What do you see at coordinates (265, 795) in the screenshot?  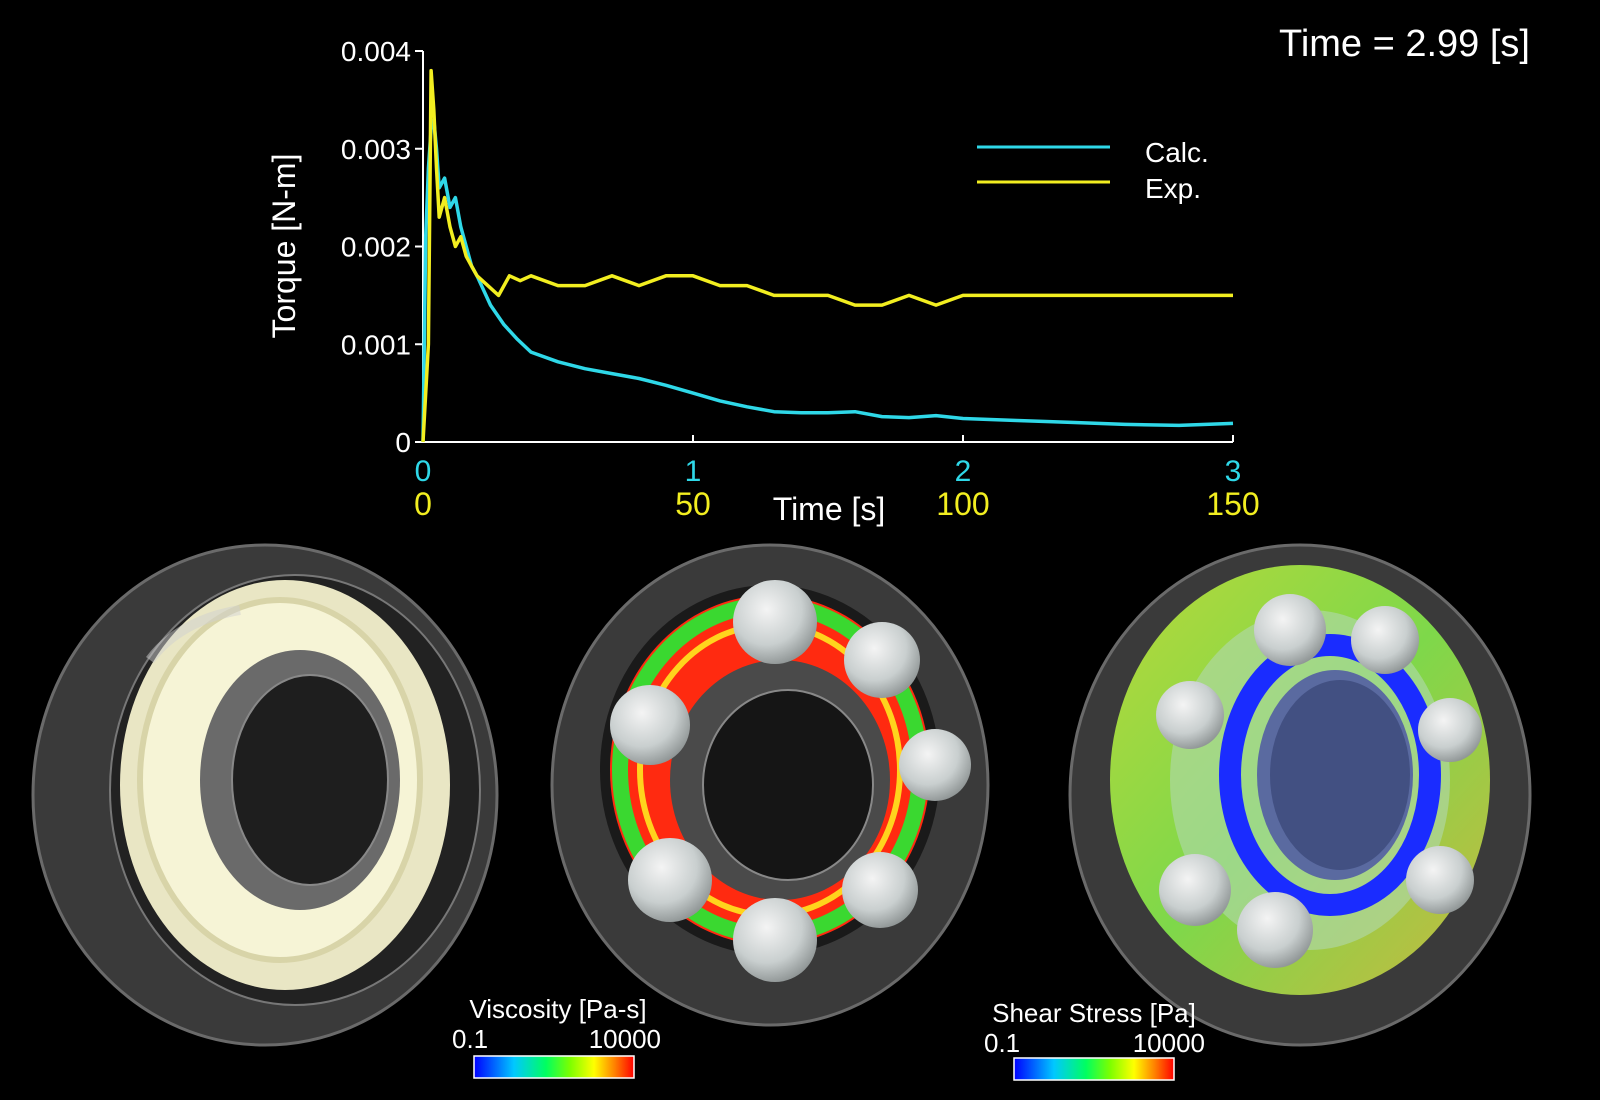 I see `bearing-grease-render` at bounding box center [265, 795].